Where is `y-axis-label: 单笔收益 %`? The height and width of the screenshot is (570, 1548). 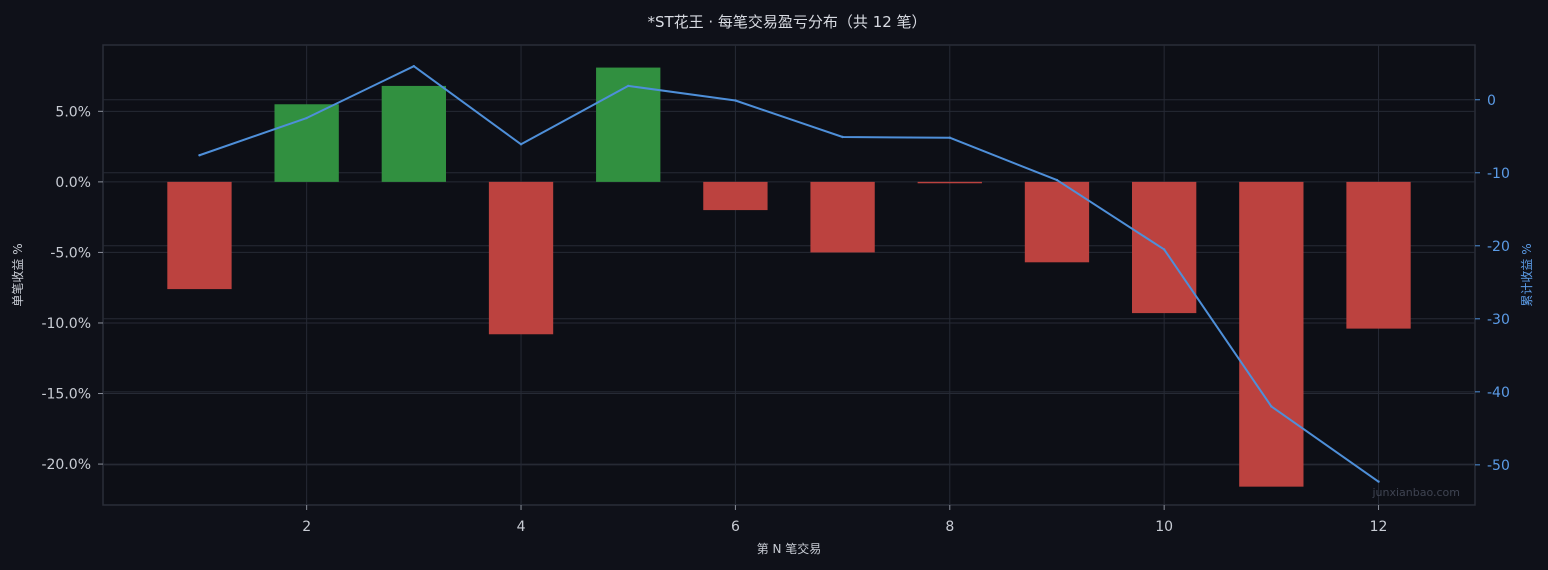
y-axis-label: 单笔收益 % is located at coordinates (17, 274).